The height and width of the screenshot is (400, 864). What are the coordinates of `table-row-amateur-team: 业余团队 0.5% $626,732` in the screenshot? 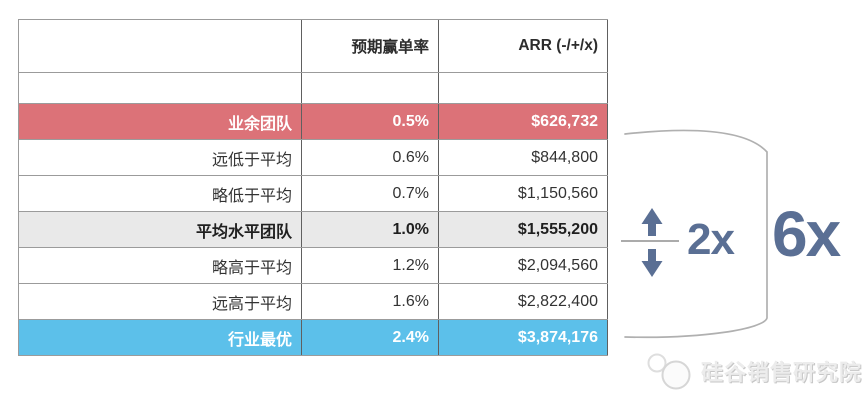 It's located at (313, 121).